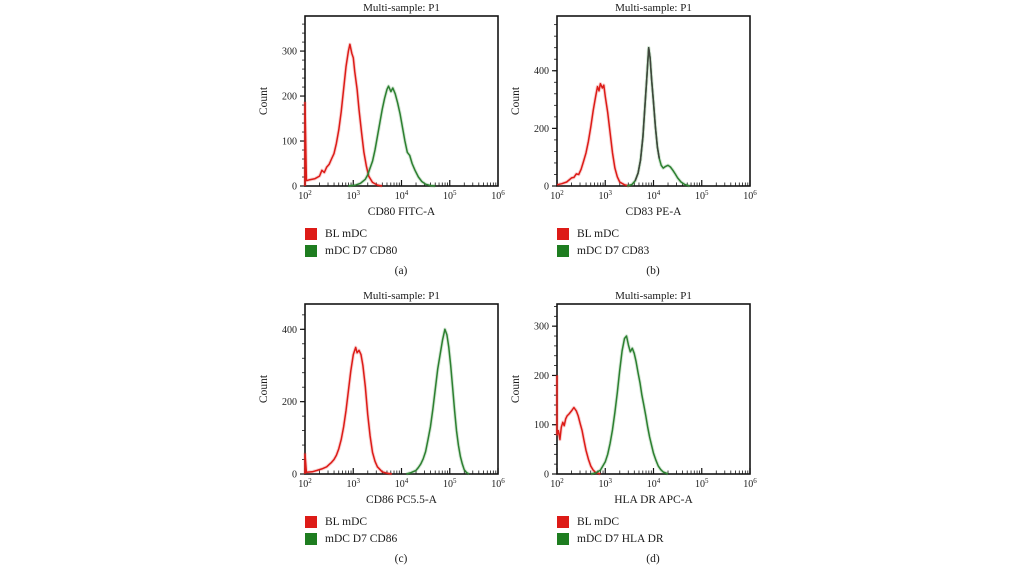  I want to click on legend-item: mDC D7 CD83, so click(603, 251).